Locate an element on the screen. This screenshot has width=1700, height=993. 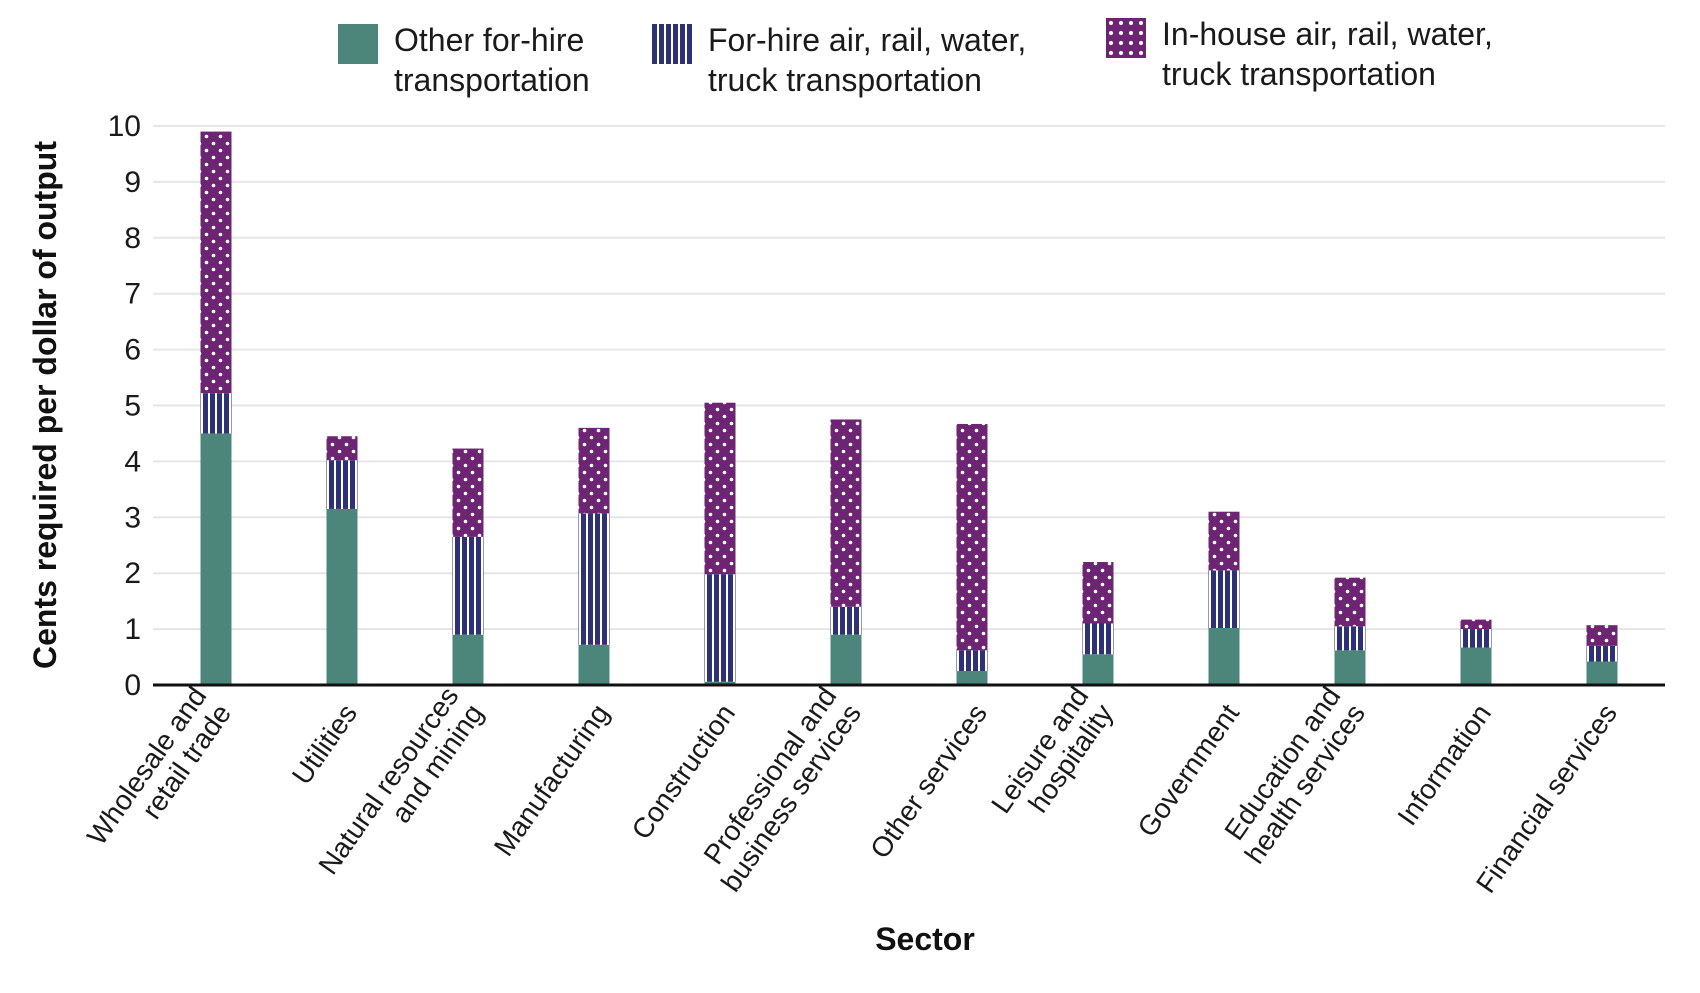
x-tick-label: Manufacturing is located at coordinates (551, 779).